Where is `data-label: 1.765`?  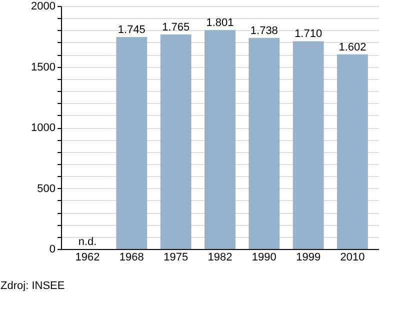
data-label: 1.765 is located at coordinates (176, 28).